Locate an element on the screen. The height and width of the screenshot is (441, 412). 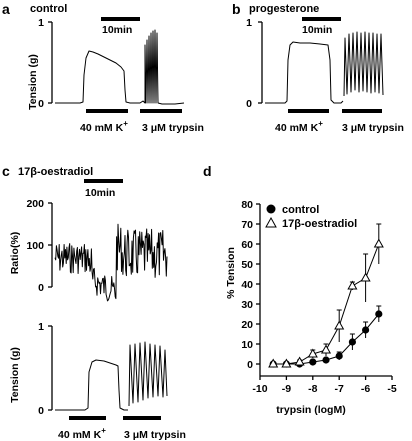
panel-c-ratio-ticklabel-200: 200 is located at coordinates (35, 204).